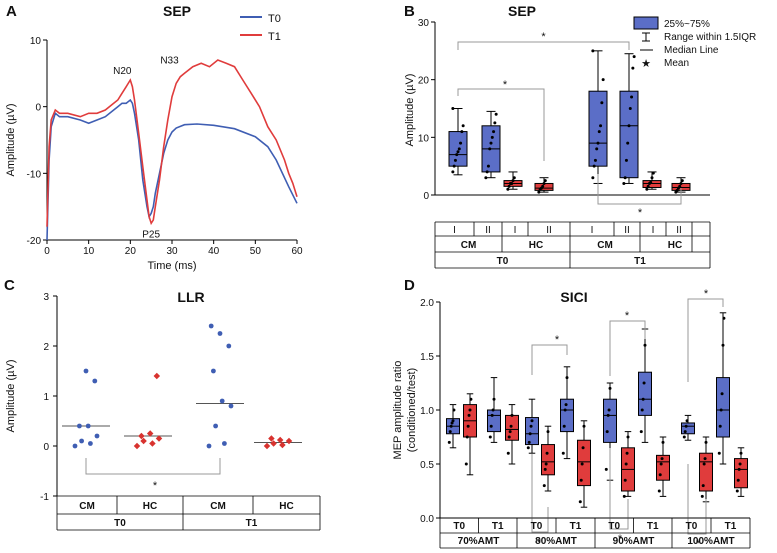 This screenshot has height=553, width=777. I want to click on panel-c-ytick-label: 2, so click(46, 347).